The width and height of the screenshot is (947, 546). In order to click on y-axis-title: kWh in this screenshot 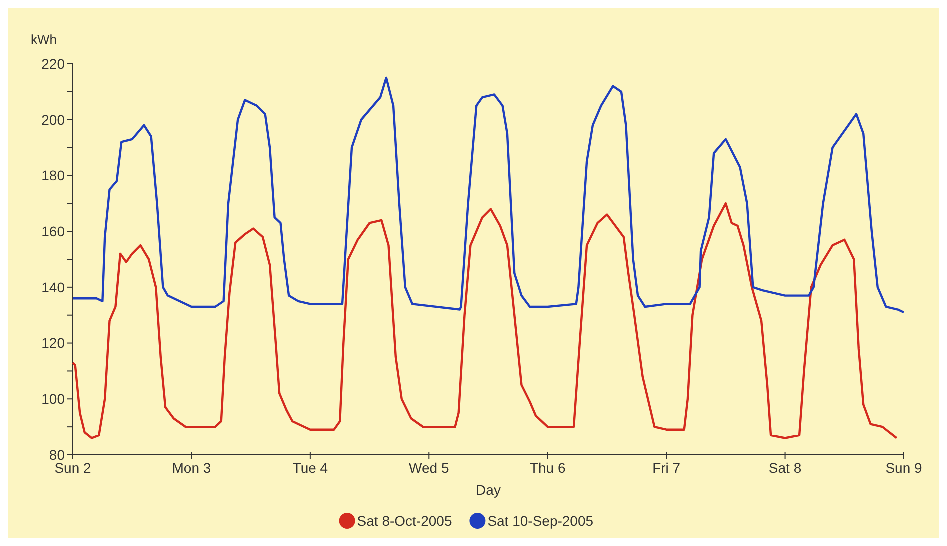, I will do `click(44, 39)`.